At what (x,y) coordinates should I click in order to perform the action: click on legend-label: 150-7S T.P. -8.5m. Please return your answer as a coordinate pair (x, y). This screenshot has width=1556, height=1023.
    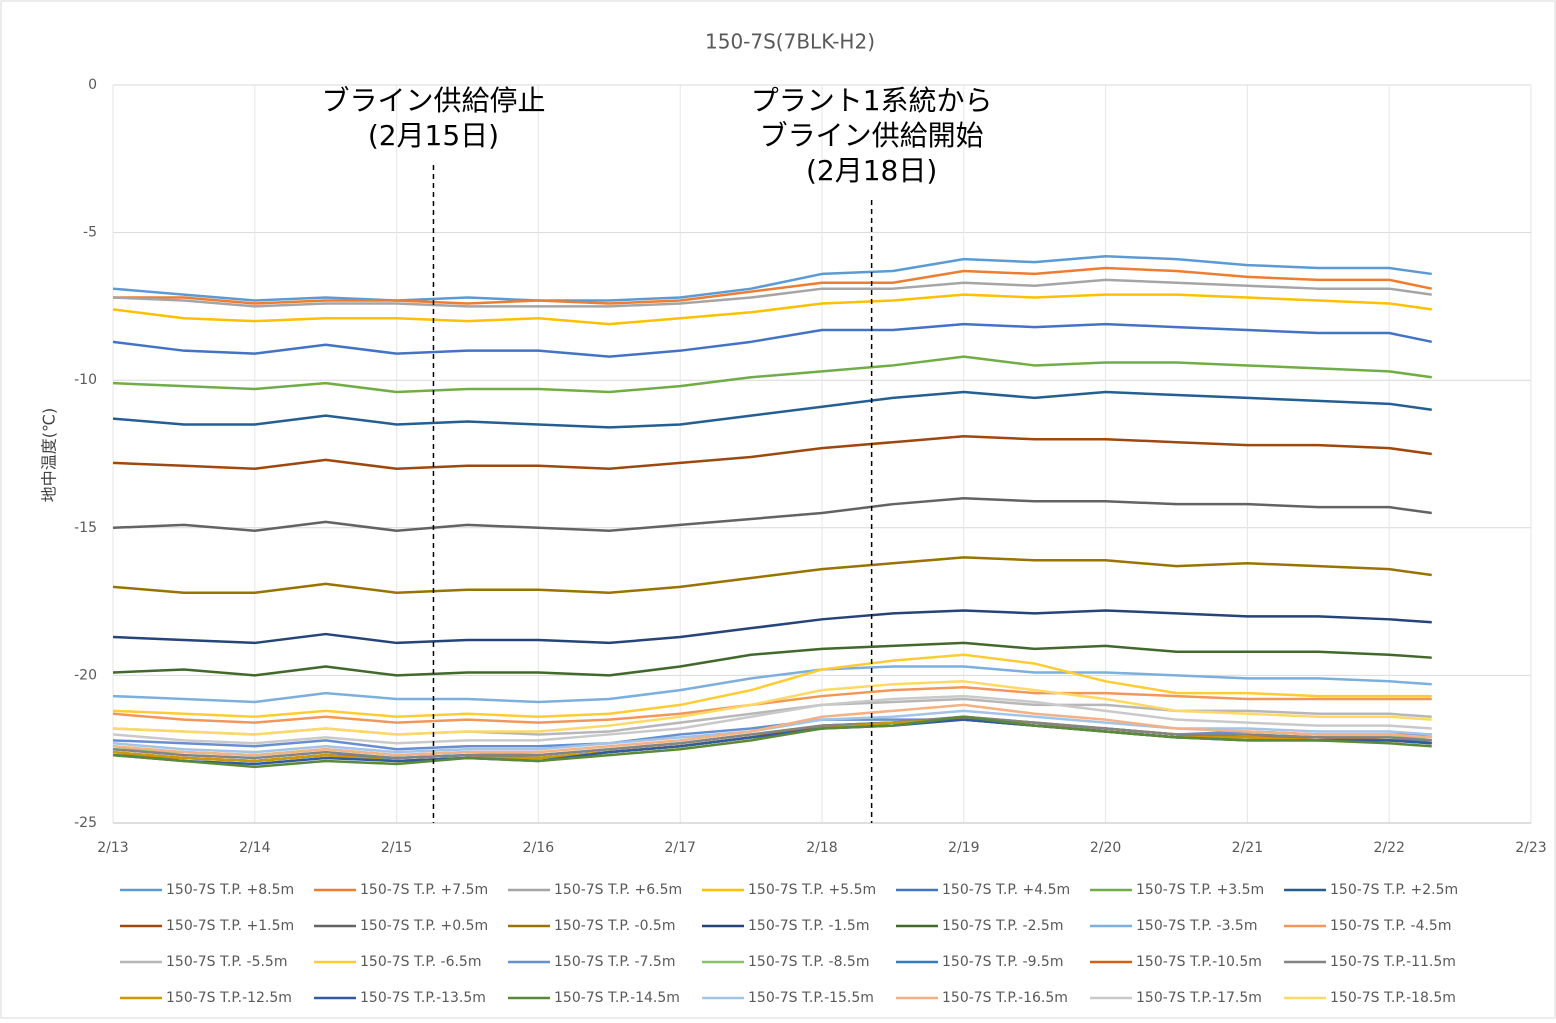
    Looking at the image, I should click on (808, 962).